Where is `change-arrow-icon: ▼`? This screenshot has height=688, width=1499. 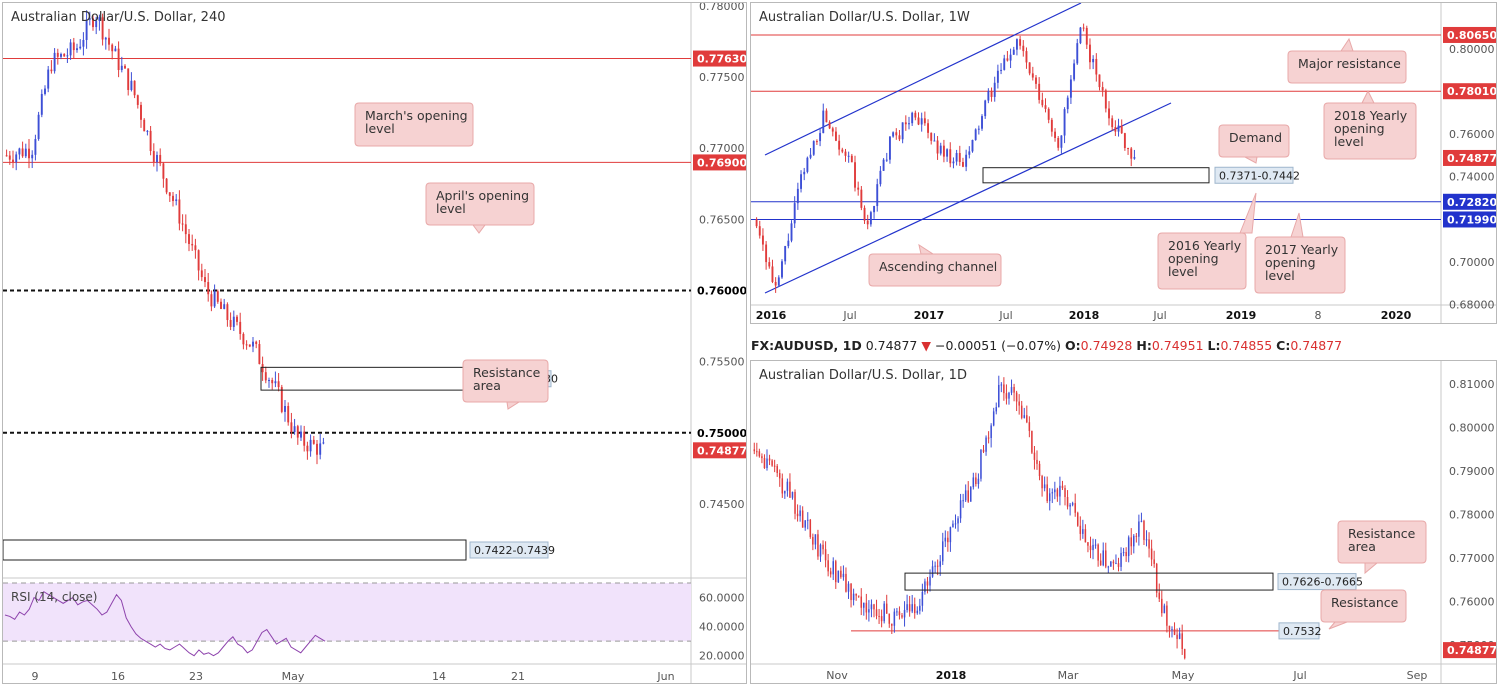
change-arrow-icon: ▼ is located at coordinates (926, 345).